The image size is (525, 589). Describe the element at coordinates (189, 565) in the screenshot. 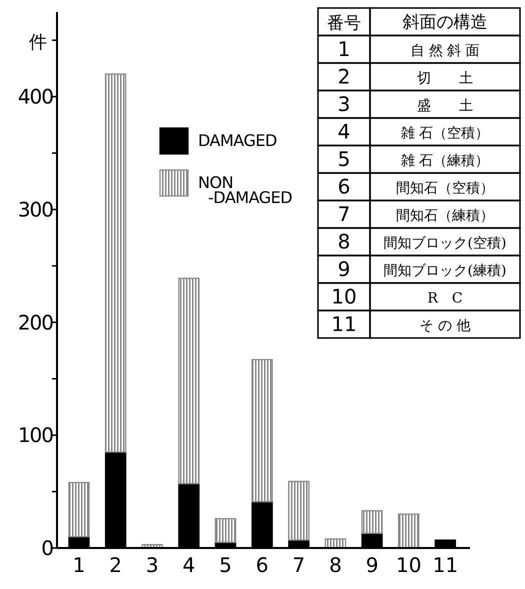

I see `x-tick-label: 4` at that location.